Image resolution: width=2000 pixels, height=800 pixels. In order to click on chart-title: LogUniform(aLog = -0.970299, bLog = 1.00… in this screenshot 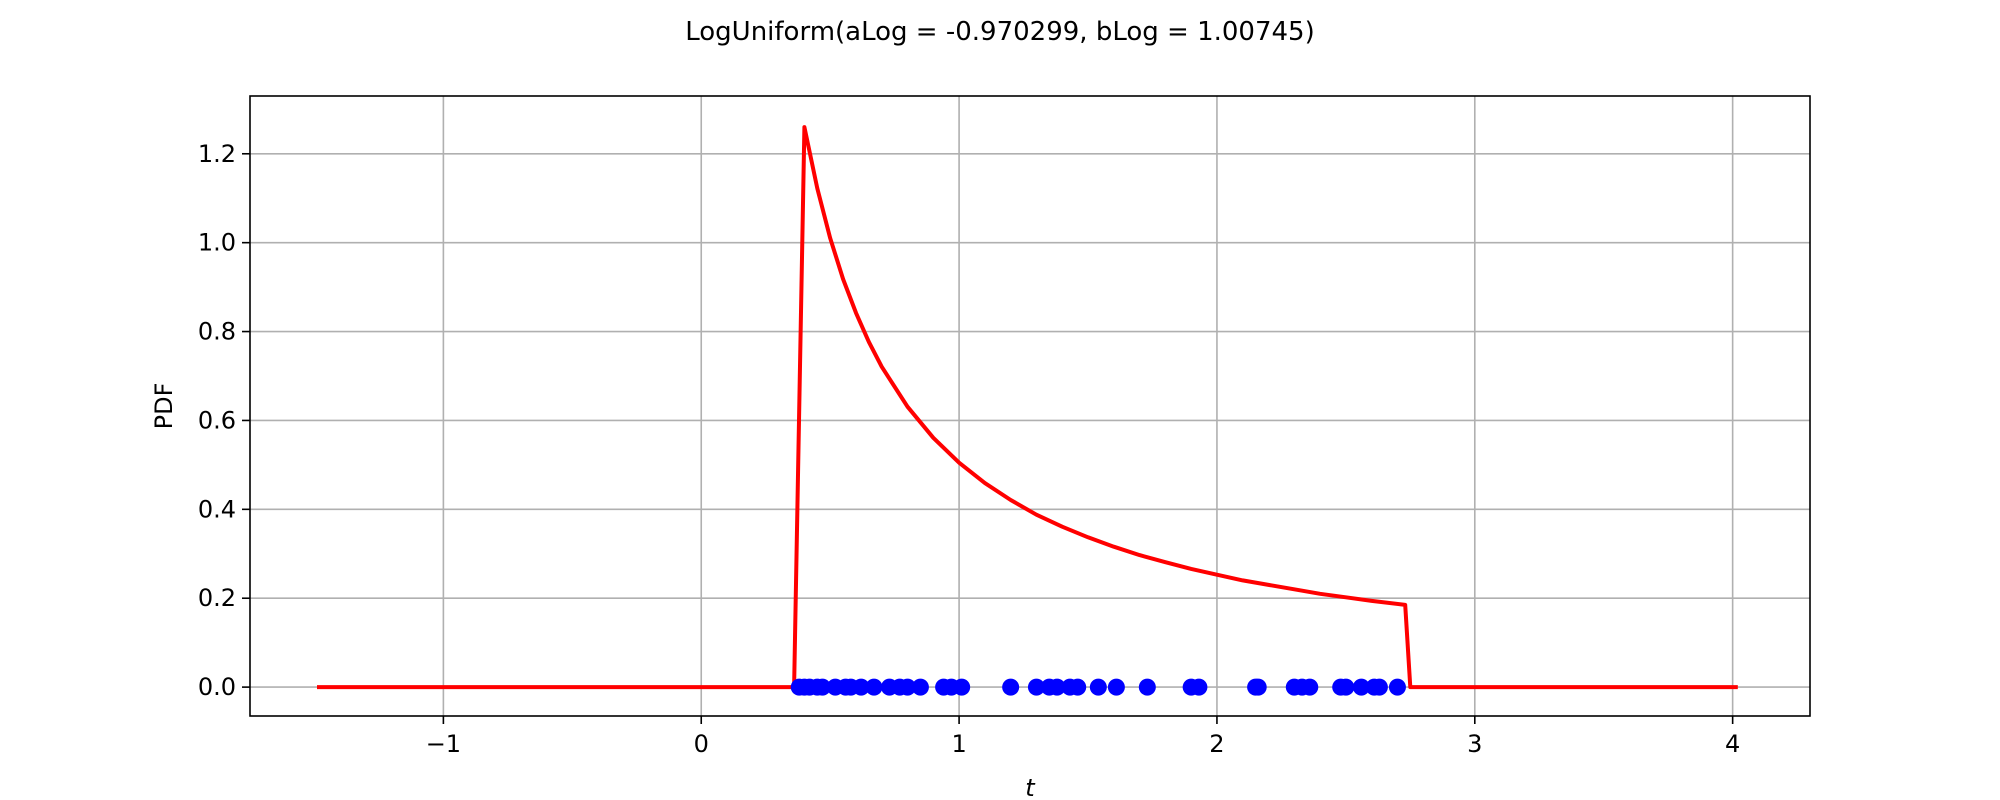, I will do `click(1000, 32)`.